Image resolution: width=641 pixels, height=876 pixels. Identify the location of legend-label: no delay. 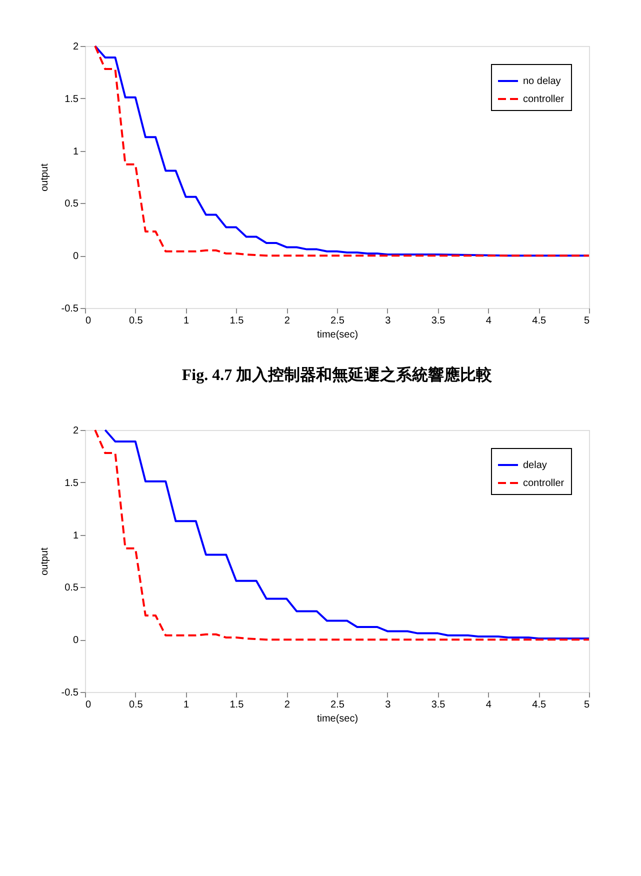
(542, 81).